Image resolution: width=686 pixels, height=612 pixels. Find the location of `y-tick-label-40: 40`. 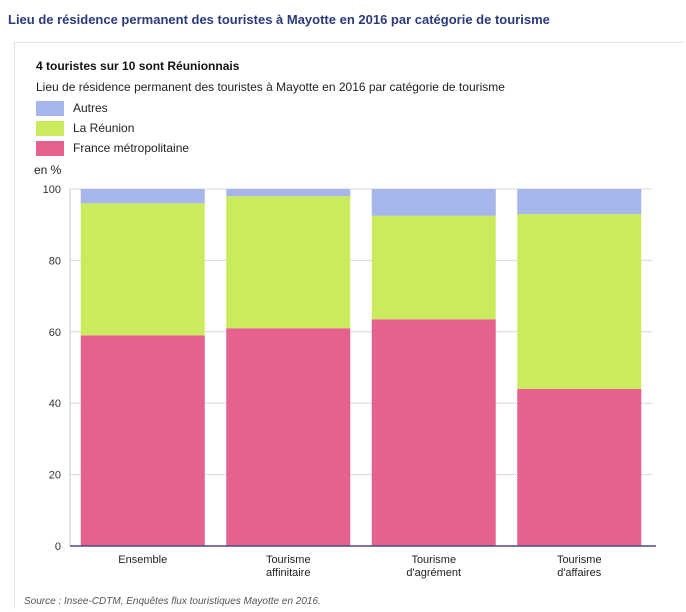

y-tick-label-40: 40 is located at coordinates (55, 404).